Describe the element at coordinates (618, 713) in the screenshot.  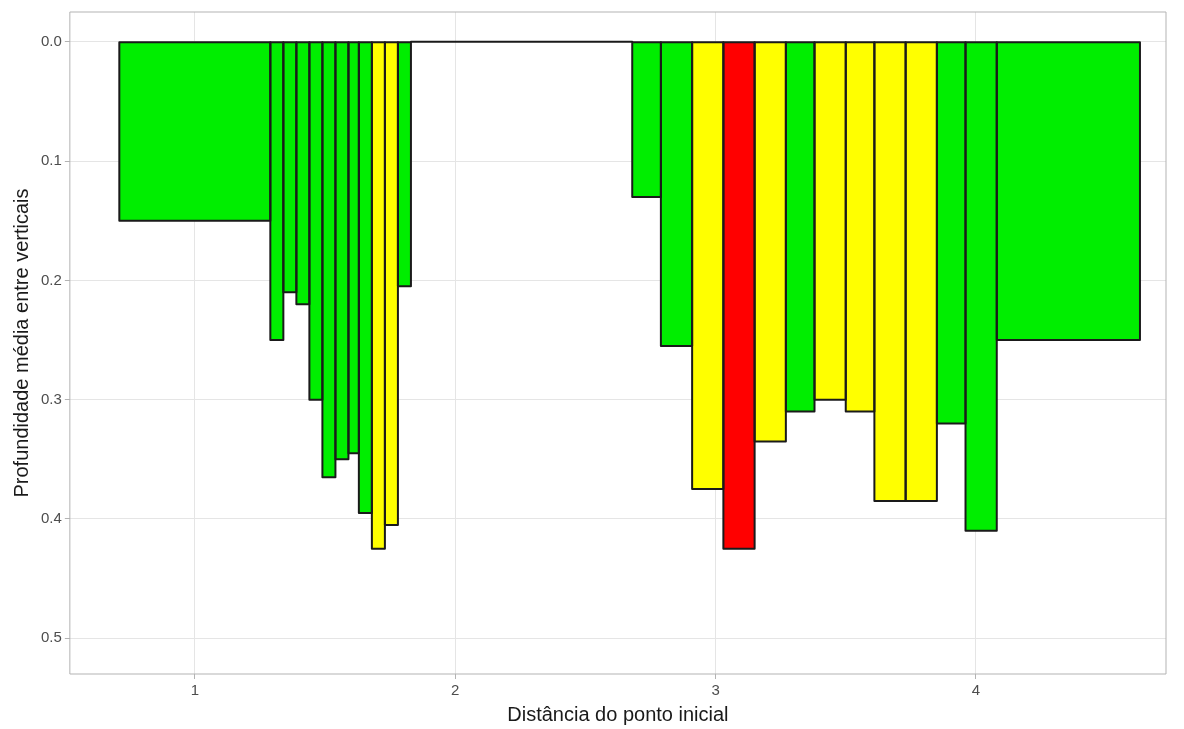
I see `x-axis-title: Distância do ponto inicial` at that location.